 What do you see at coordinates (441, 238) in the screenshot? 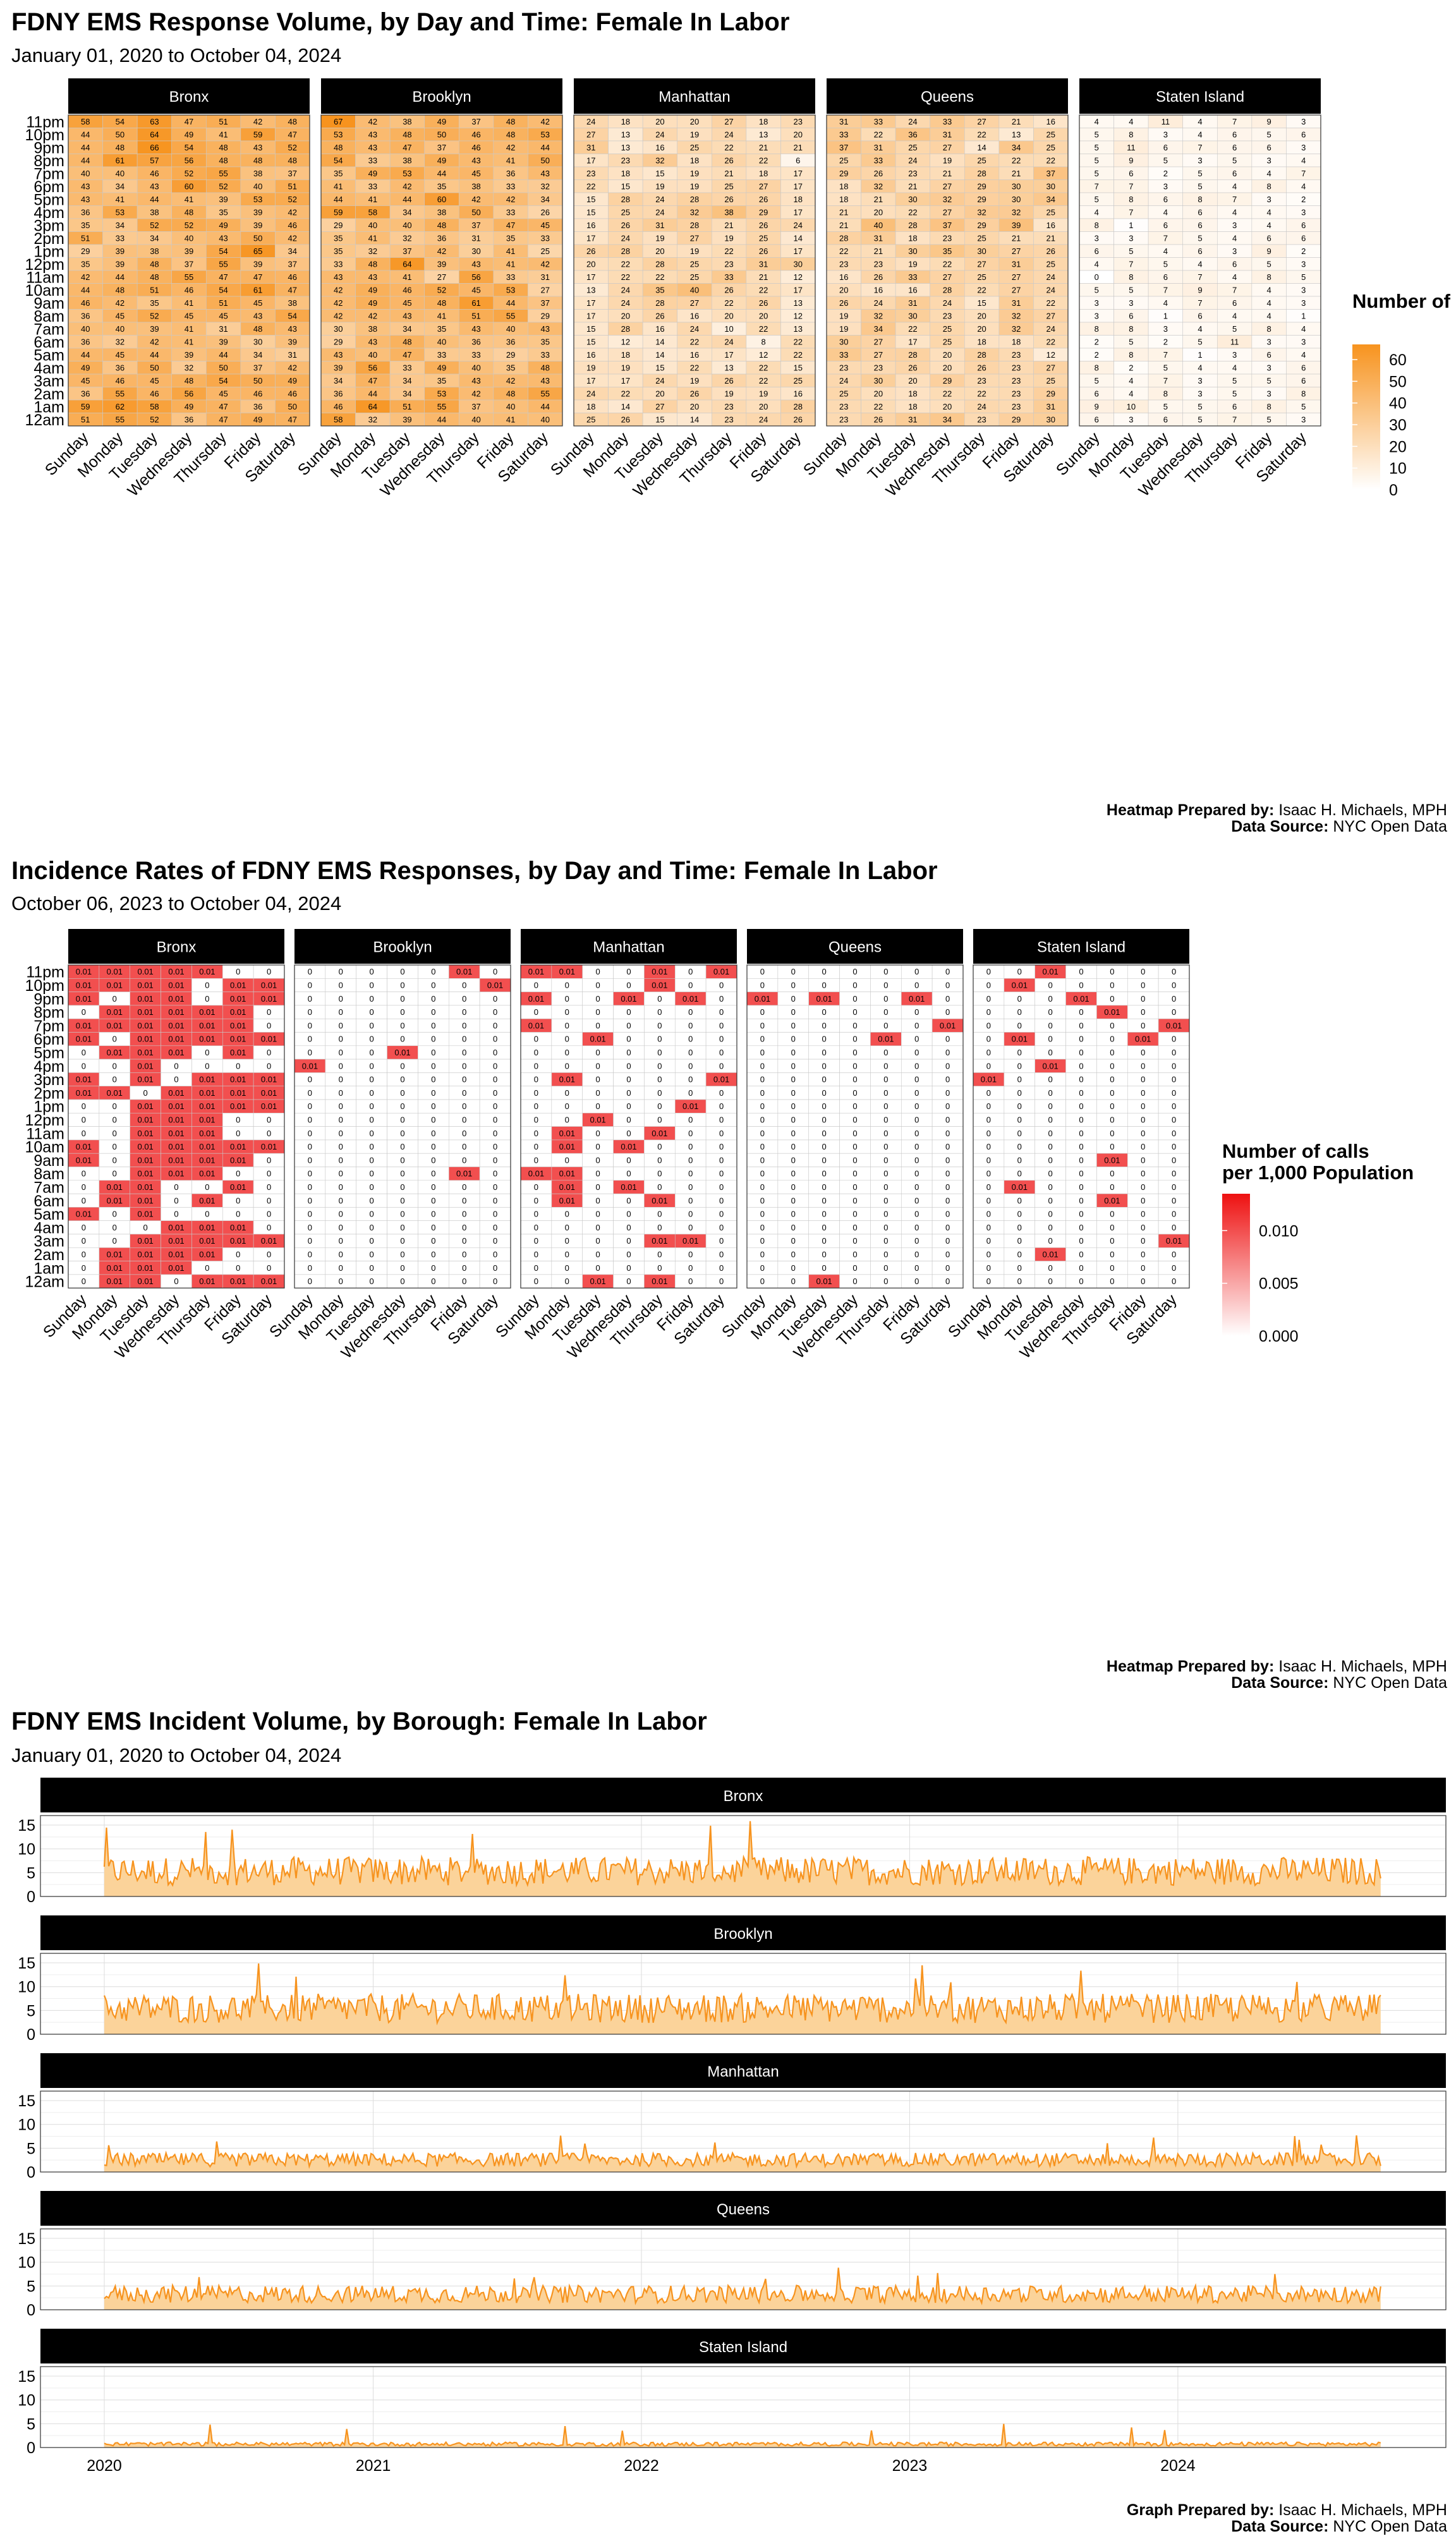
I see `cell-value-label: 36` at bounding box center [441, 238].